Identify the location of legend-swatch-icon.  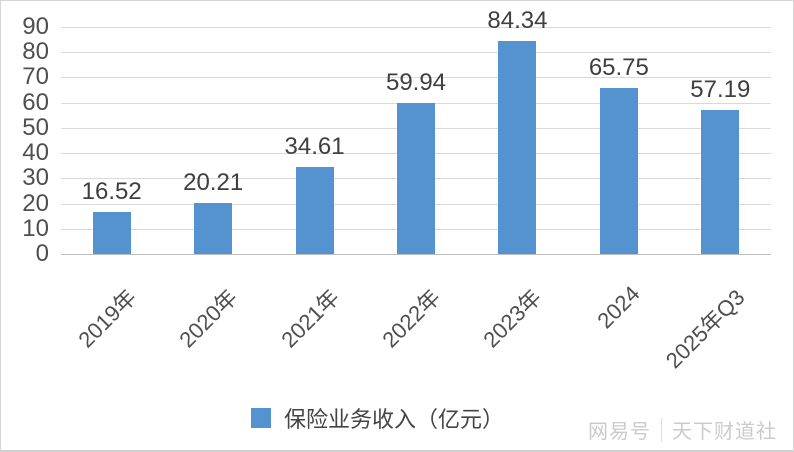
(261, 418).